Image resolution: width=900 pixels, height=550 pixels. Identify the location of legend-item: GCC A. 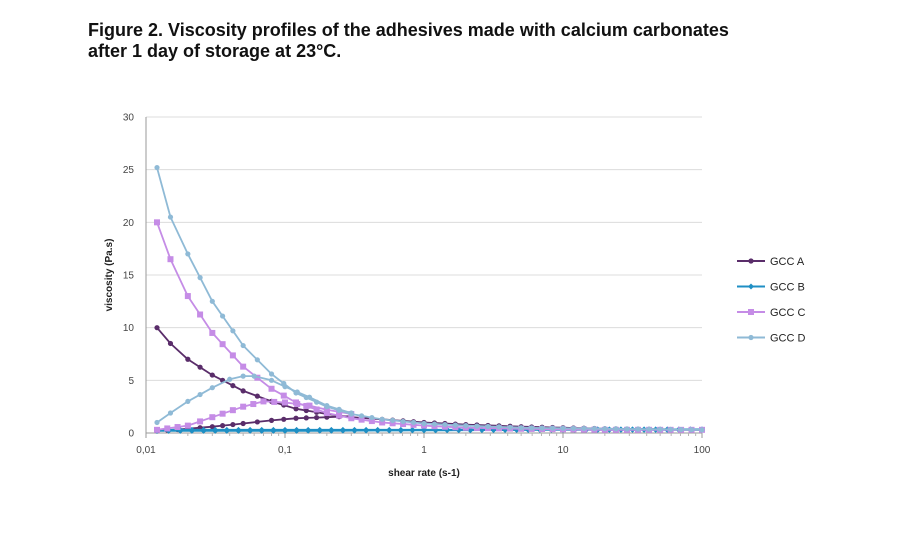
(771, 262).